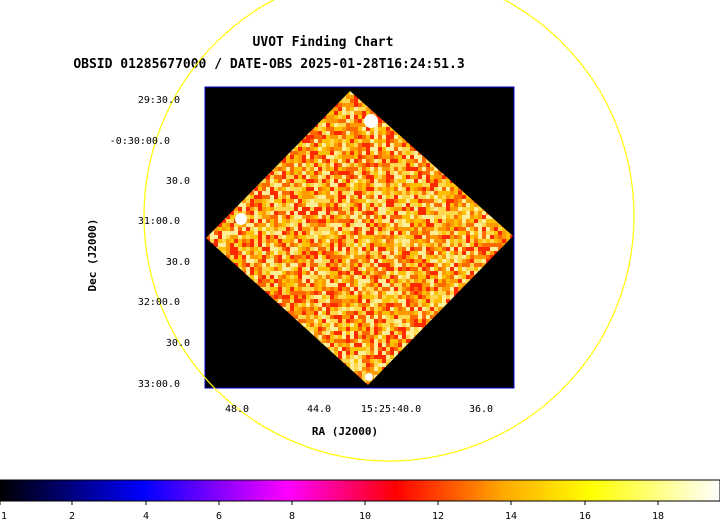  I want to click on x-tick-label: 48.0, so click(237, 409).